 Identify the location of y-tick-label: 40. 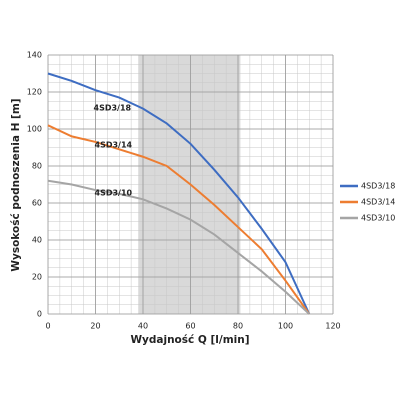
(37, 240).